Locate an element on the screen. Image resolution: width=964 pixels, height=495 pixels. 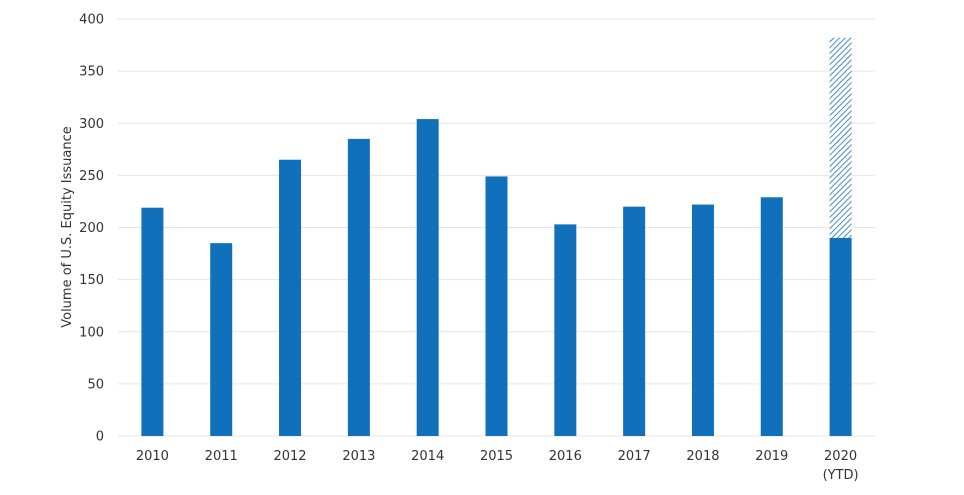
x-tick-label: 2010 is located at coordinates (152, 456).